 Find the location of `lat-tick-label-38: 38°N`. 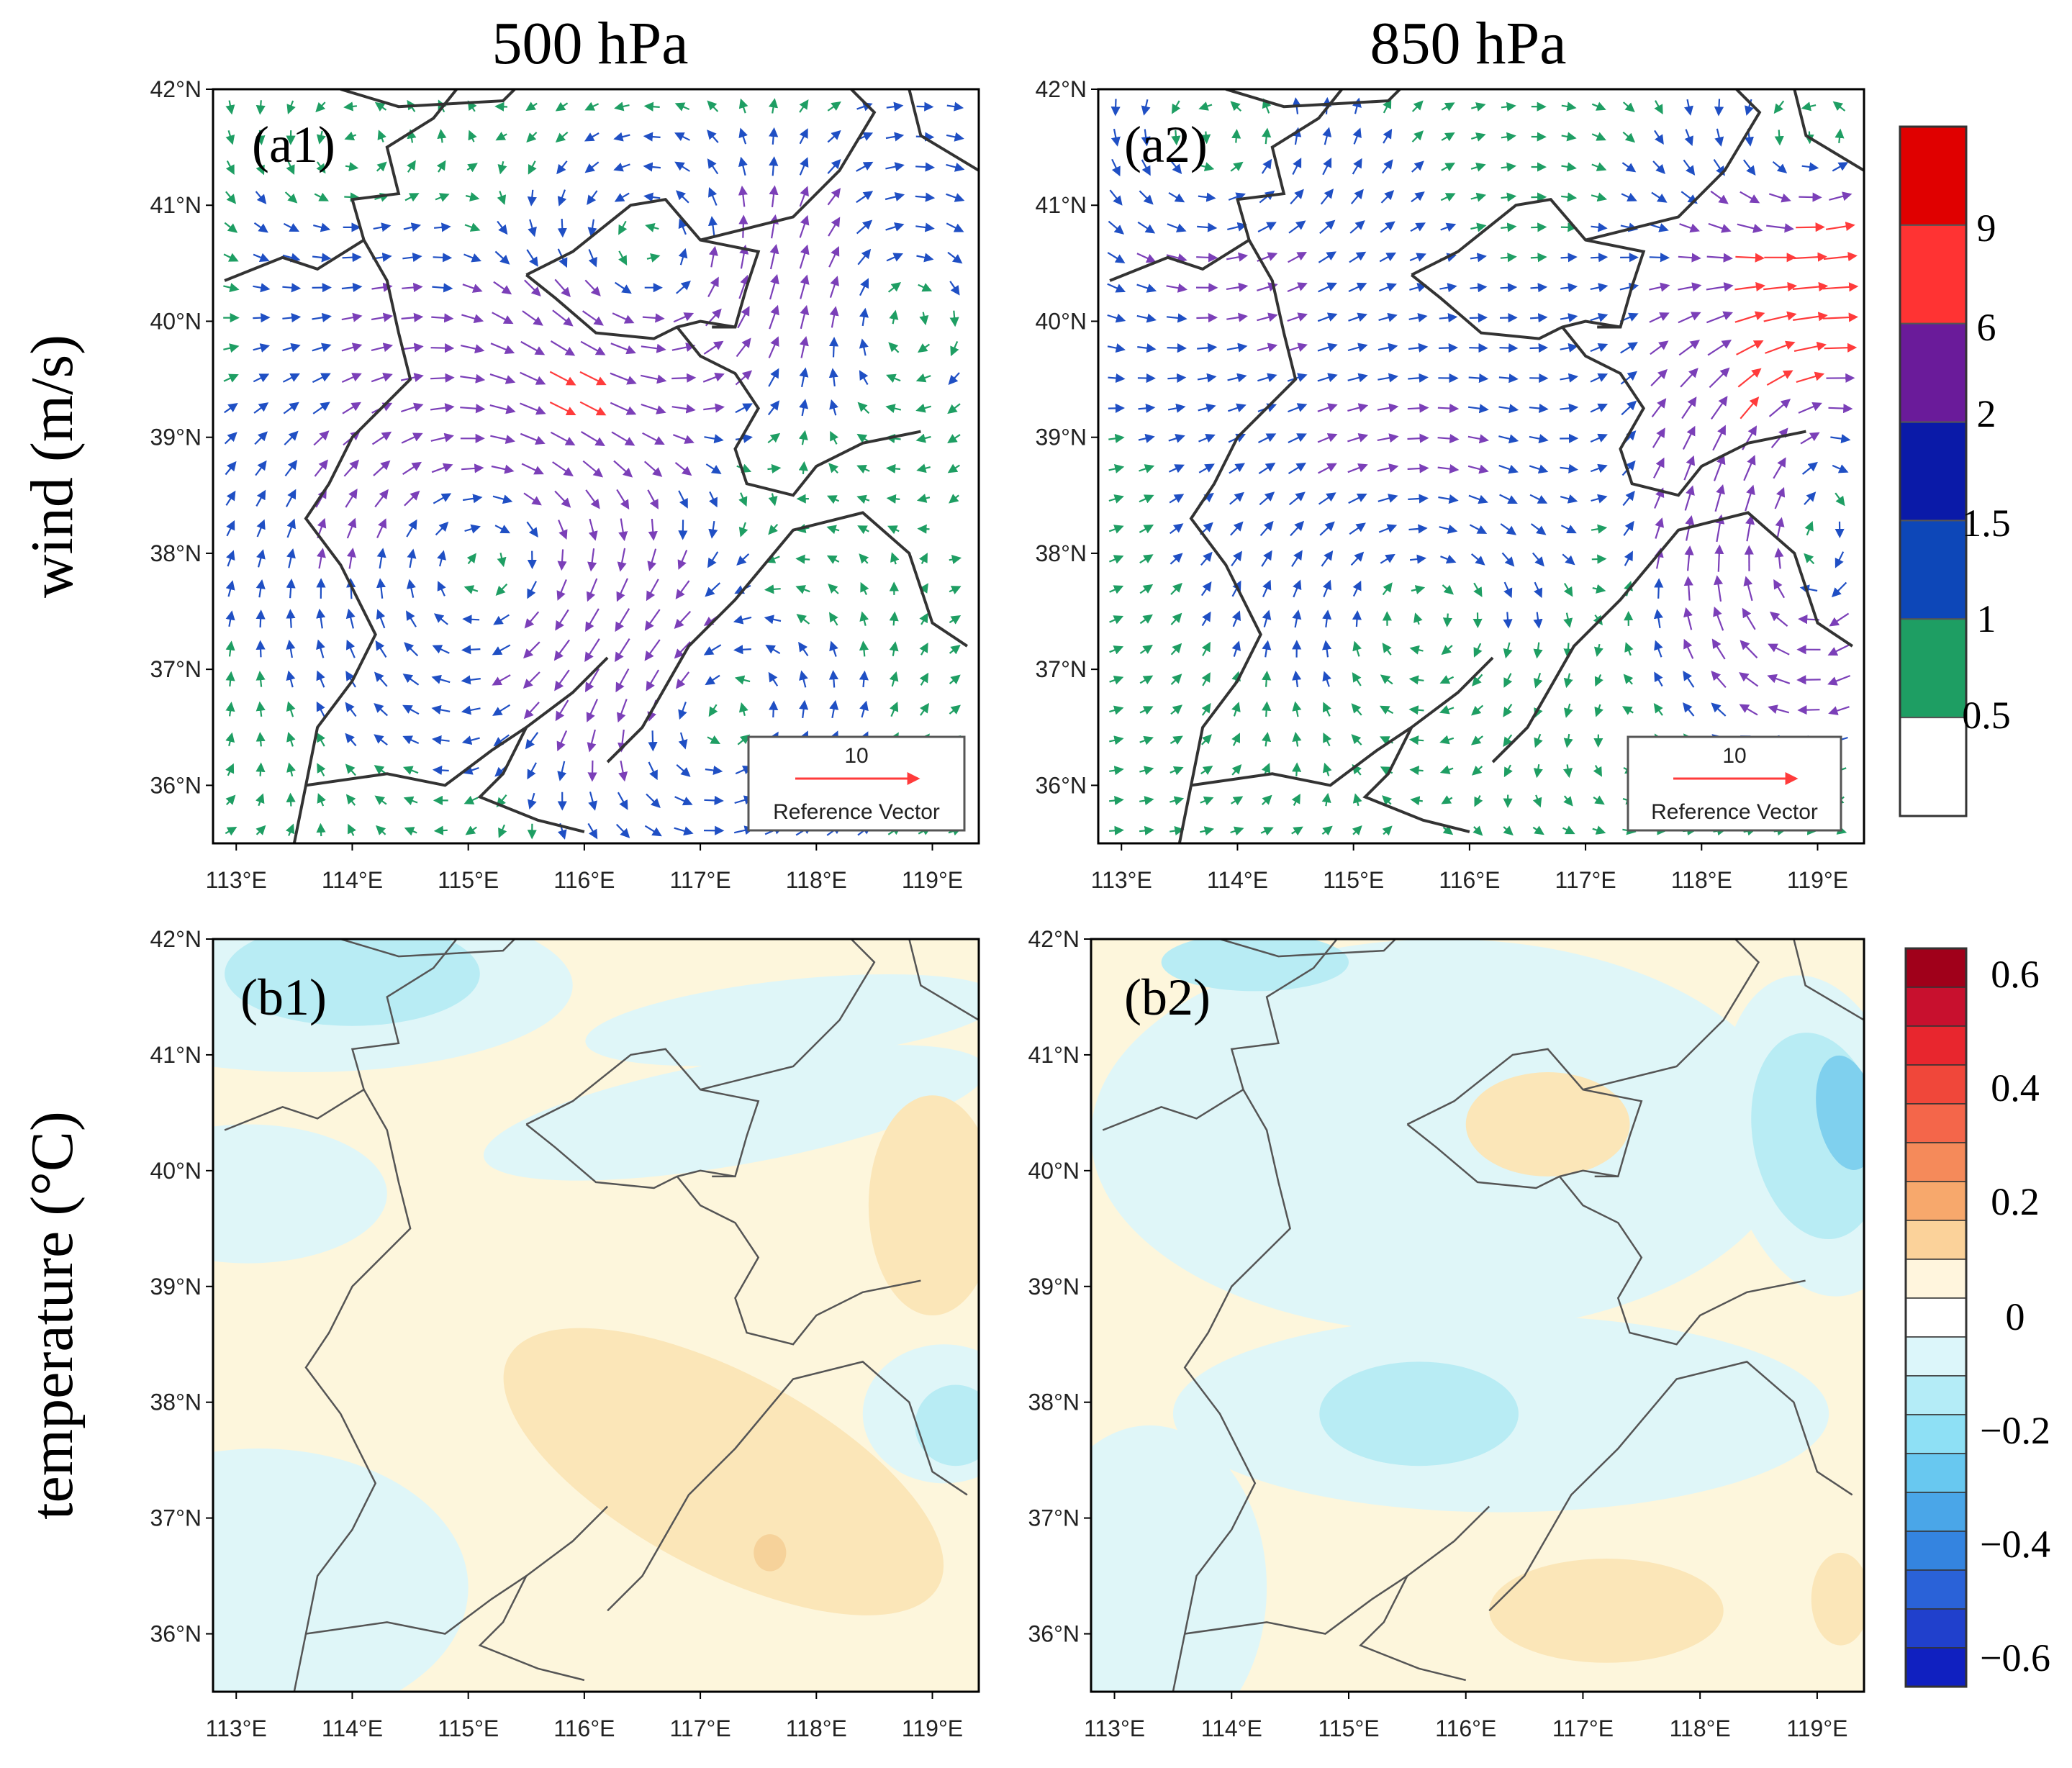

lat-tick-label-38: 38°N is located at coordinates (1054, 1402).